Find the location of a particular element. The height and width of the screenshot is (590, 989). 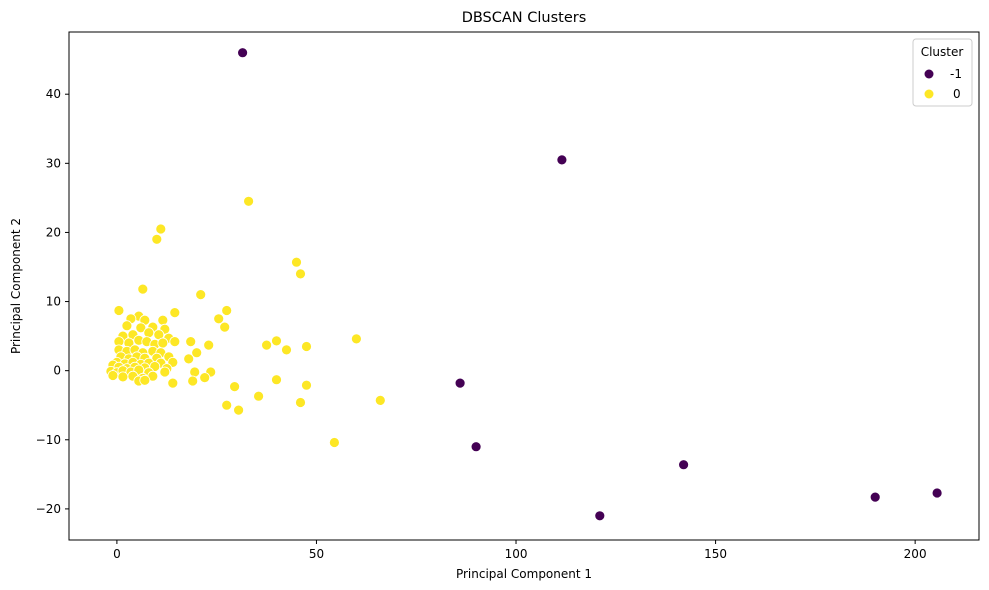

chart-title: DBSCAN Clusters is located at coordinates (524, 18).